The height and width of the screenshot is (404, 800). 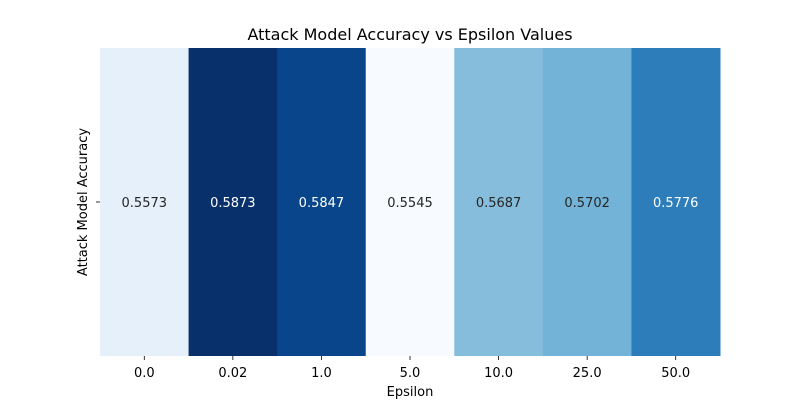 I want to click on x-tick-label-5: 25.0, so click(x=587, y=373).